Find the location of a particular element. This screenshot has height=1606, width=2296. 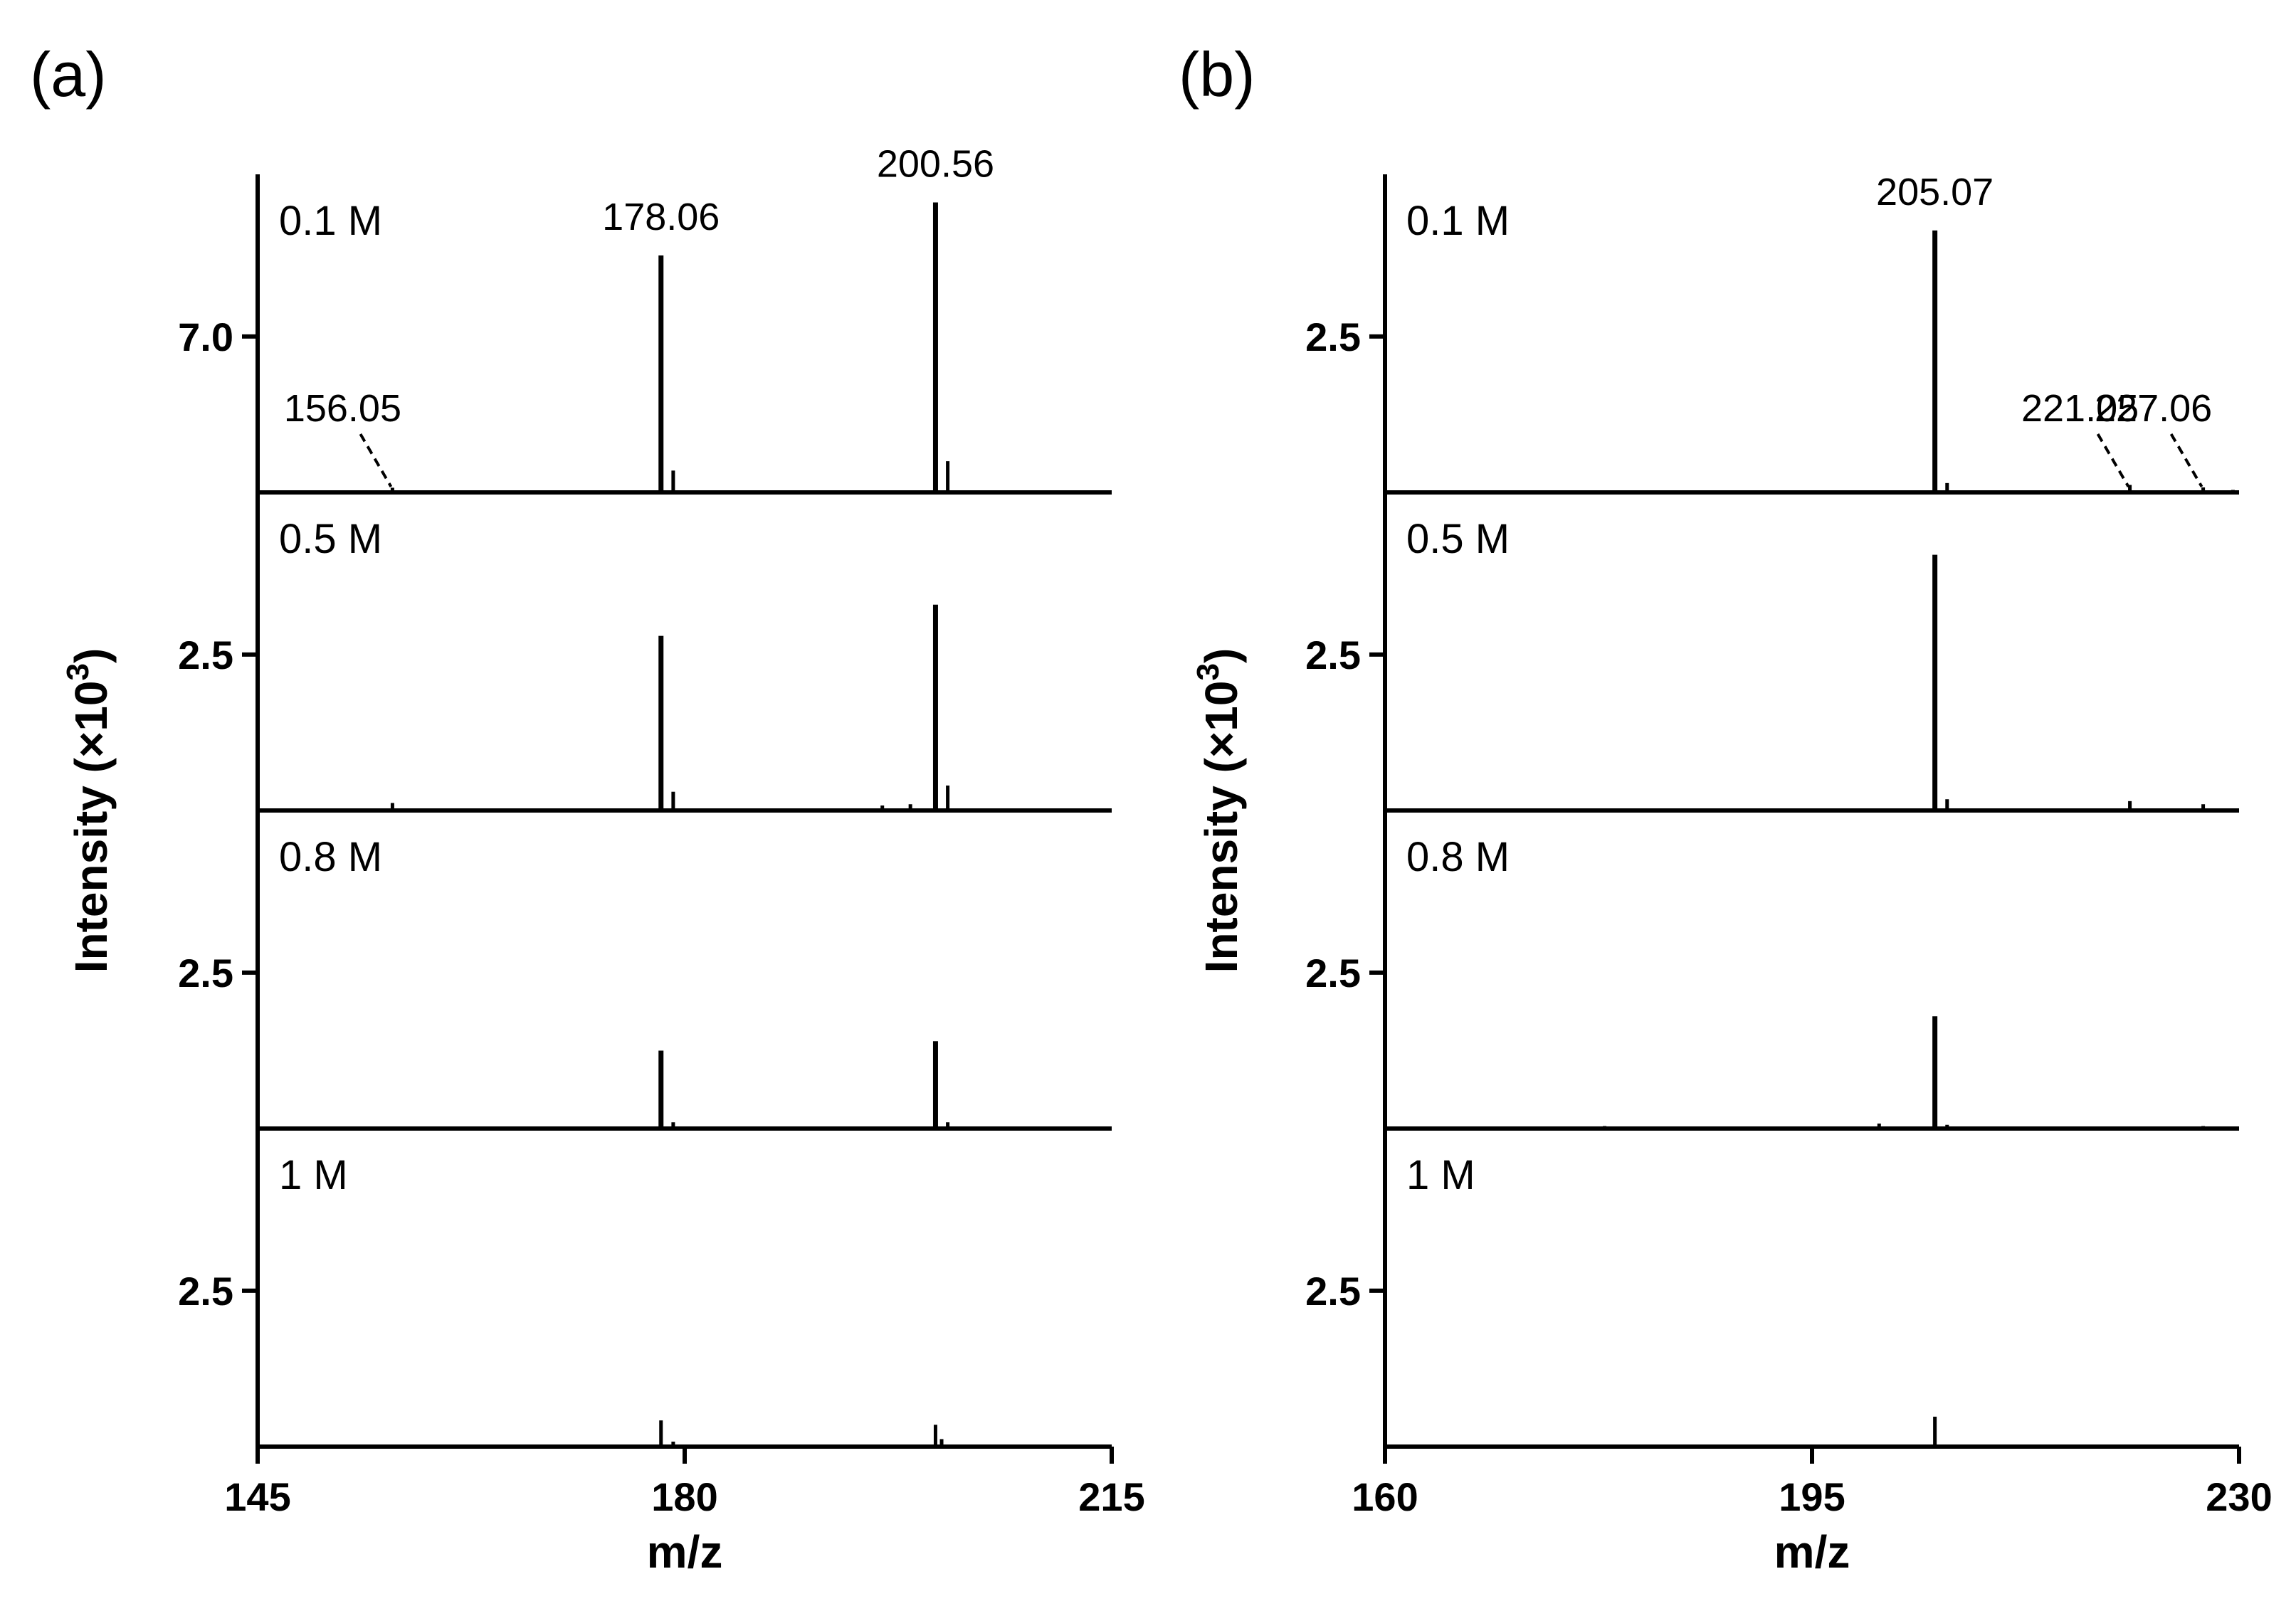

x-tick-label: 180 is located at coordinates (684, 1497).